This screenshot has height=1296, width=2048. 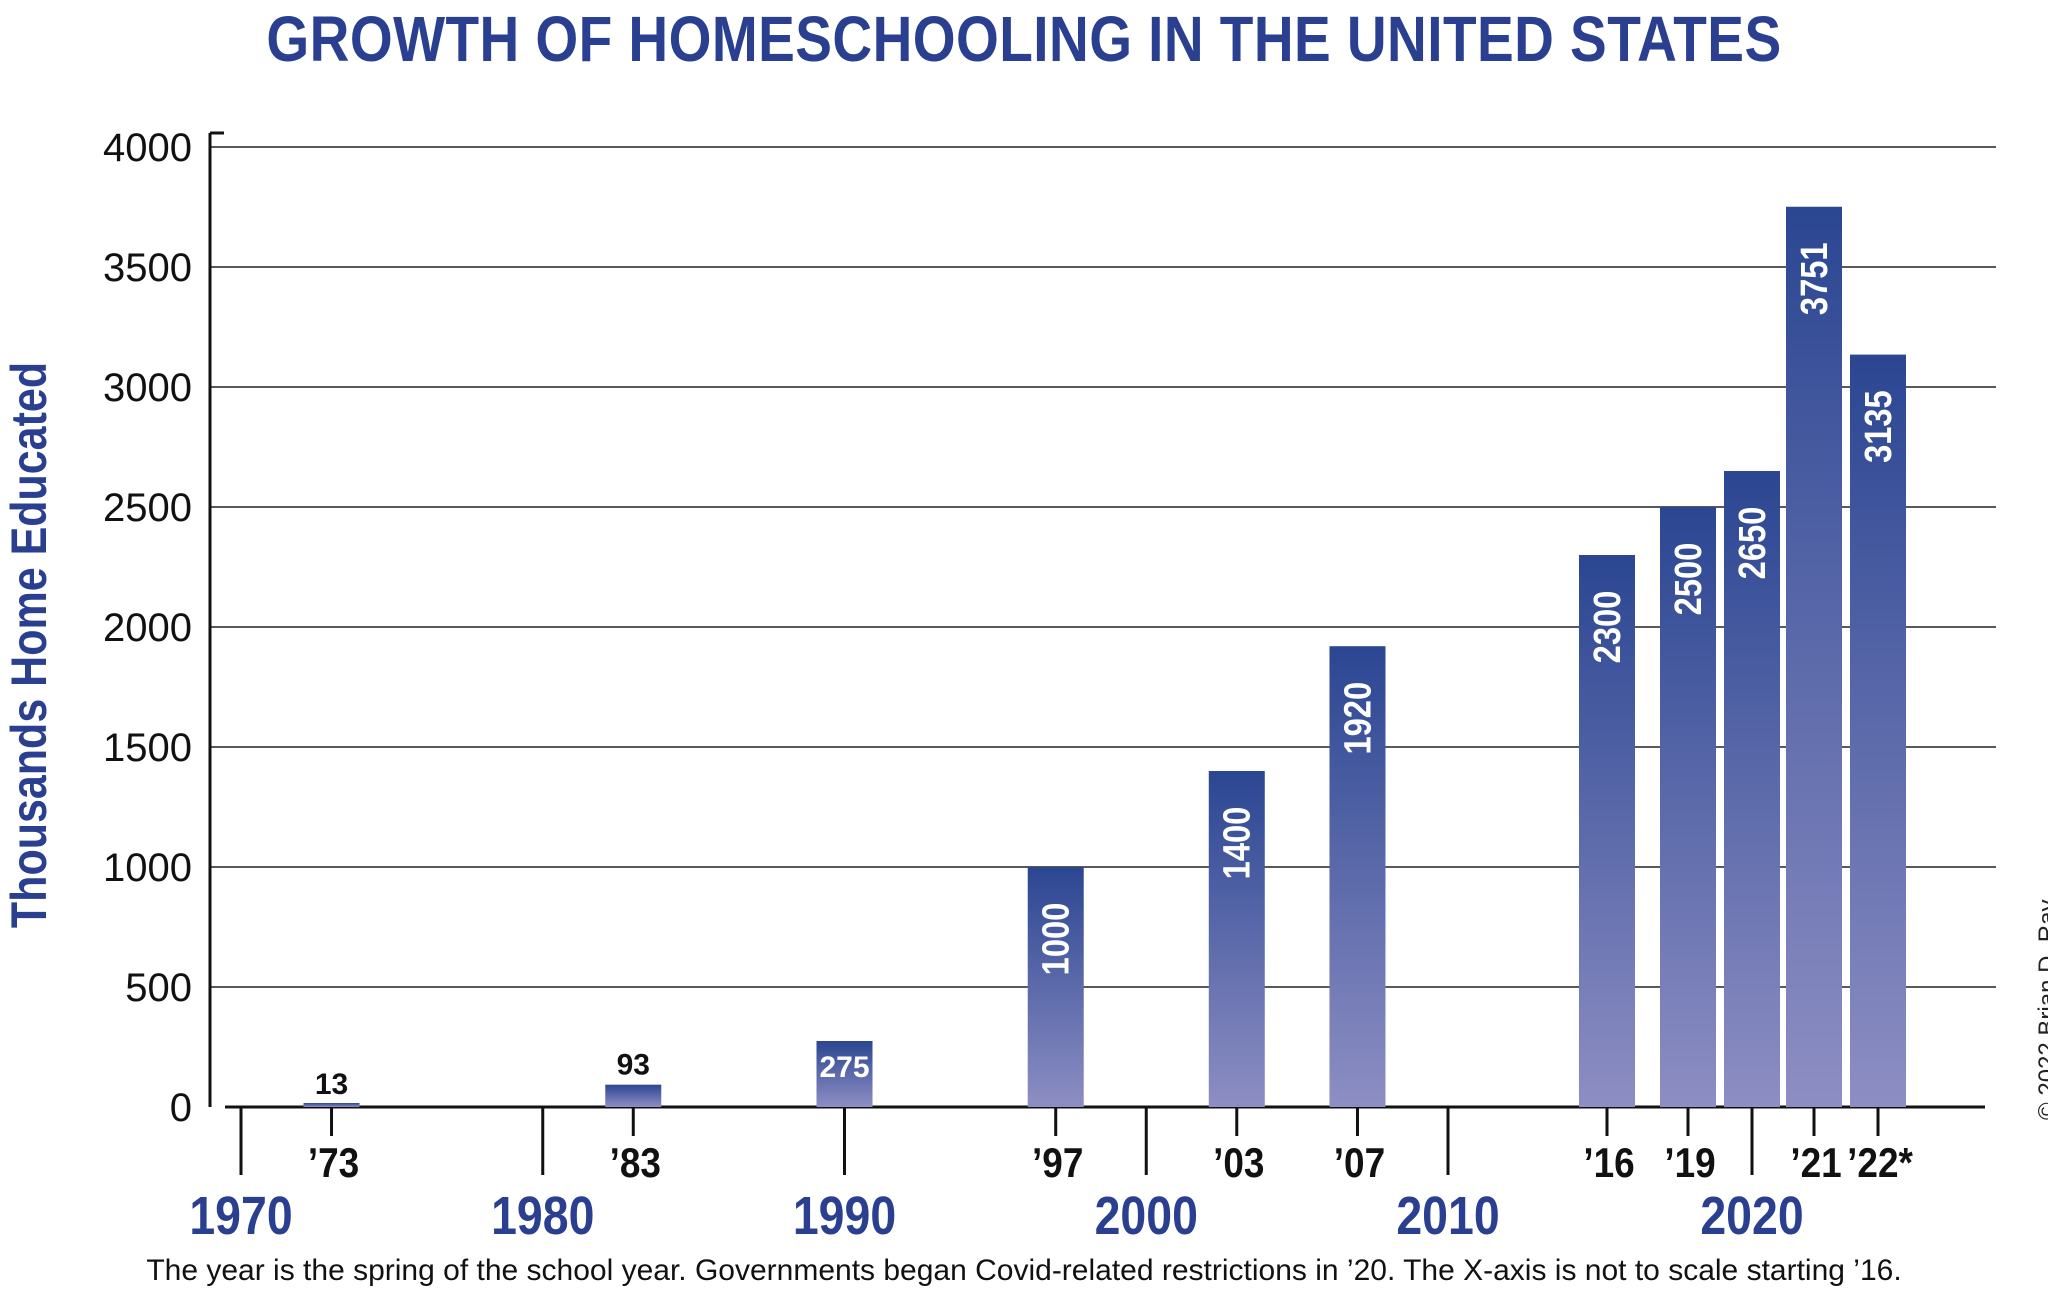 What do you see at coordinates (240, 1215) in the screenshot?
I see `decade-label: 1970` at bounding box center [240, 1215].